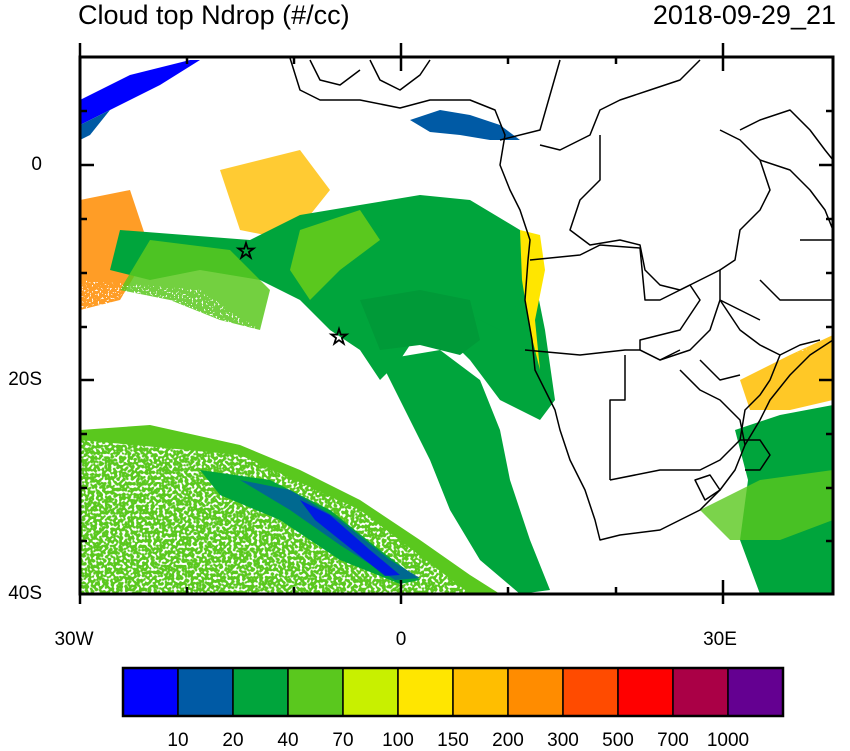 The height and width of the screenshot is (751, 850). Describe the element at coordinates (233, 740) in the screenshot. I see `colorbar-label: 20` at that location.